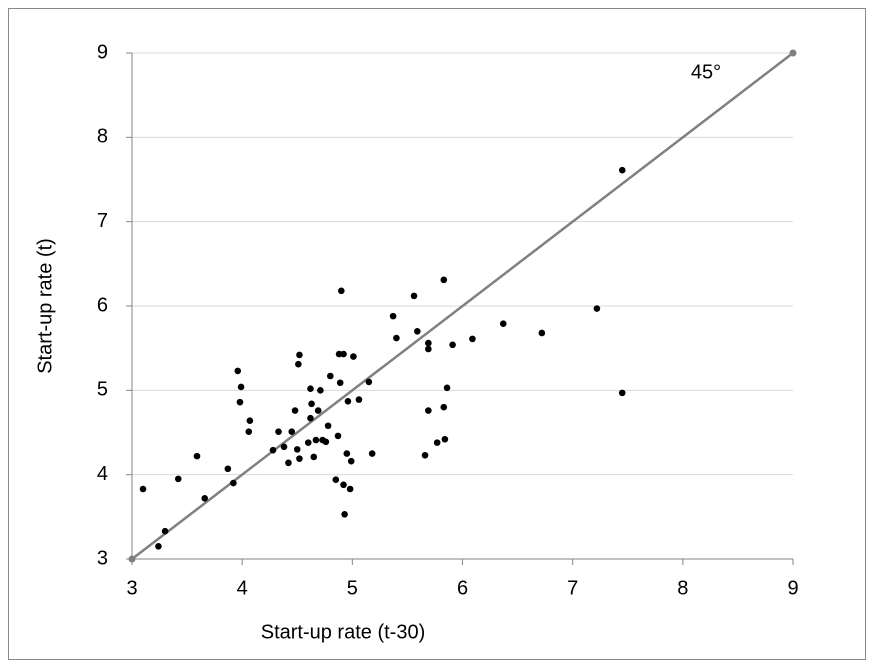  I want to click on x-tick-label: 3, so click(131, 588).